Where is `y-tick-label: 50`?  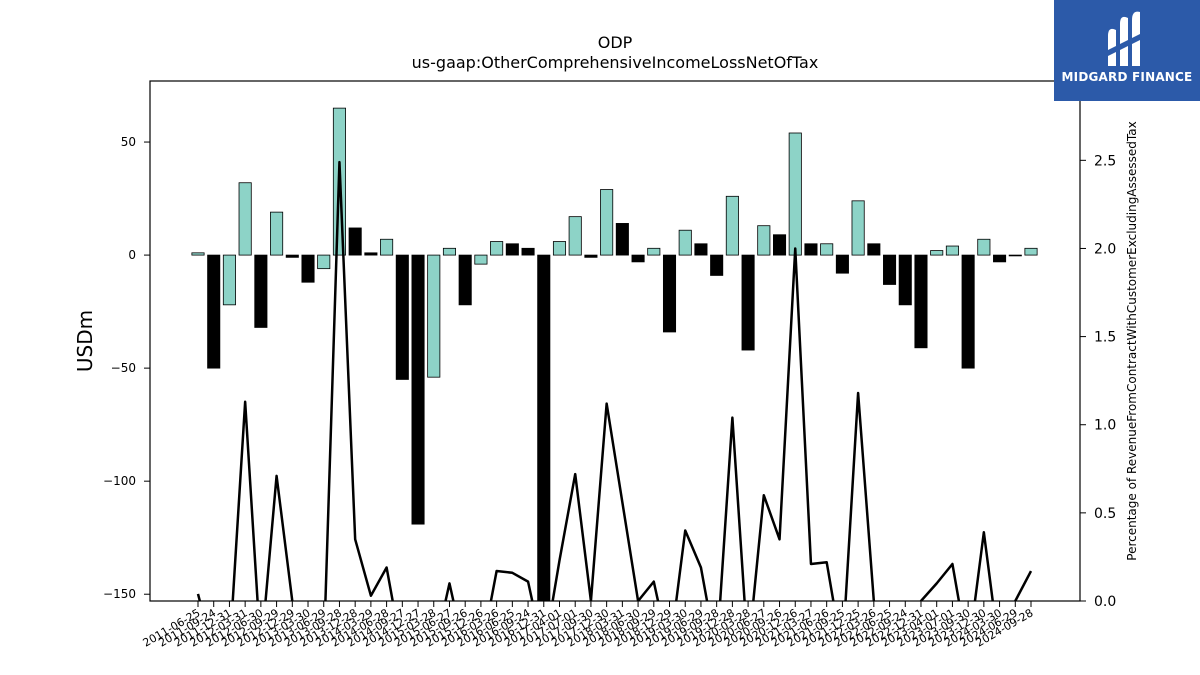
y-tick-label: 50 is located at coordinates (128, 142).